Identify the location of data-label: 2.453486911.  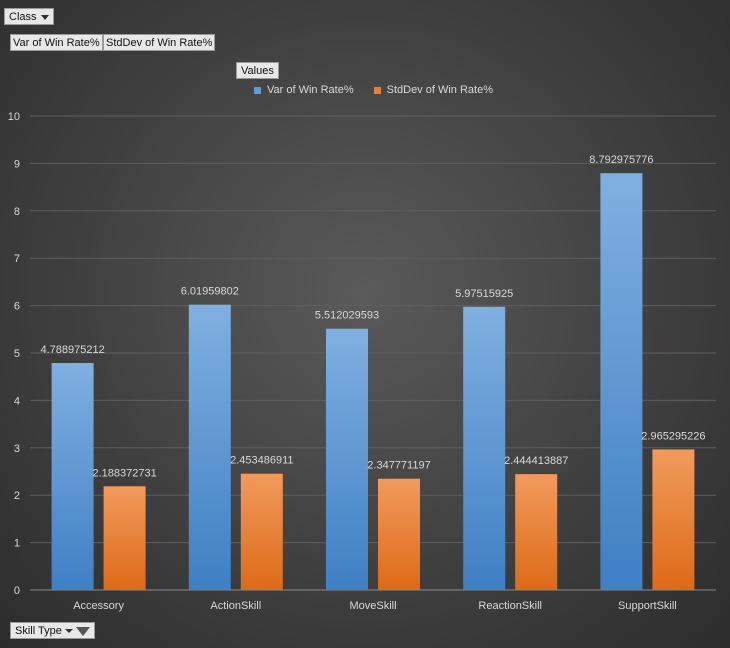
(261, 461).